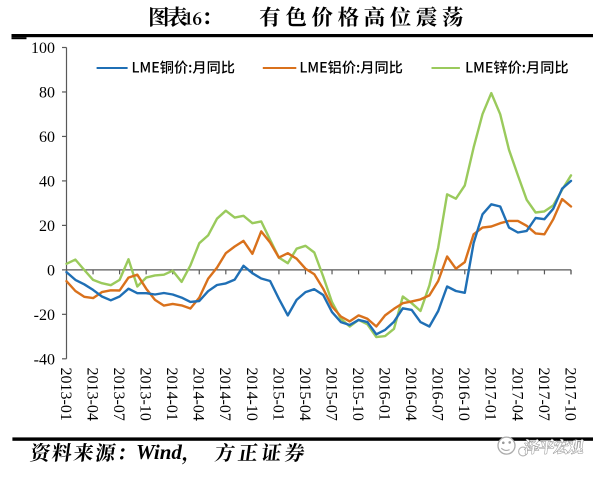  Describe the element at coordinates (304, 394) in the screenshot. I see `svg-text: 2015-04` at that location.